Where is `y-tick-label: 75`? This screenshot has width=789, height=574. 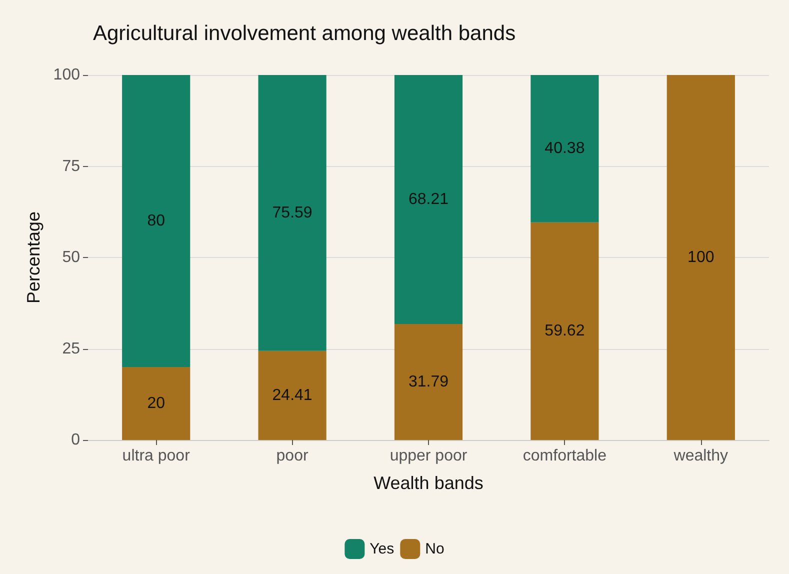 y-tick-label: 75 is located at coordinates (71, 166).